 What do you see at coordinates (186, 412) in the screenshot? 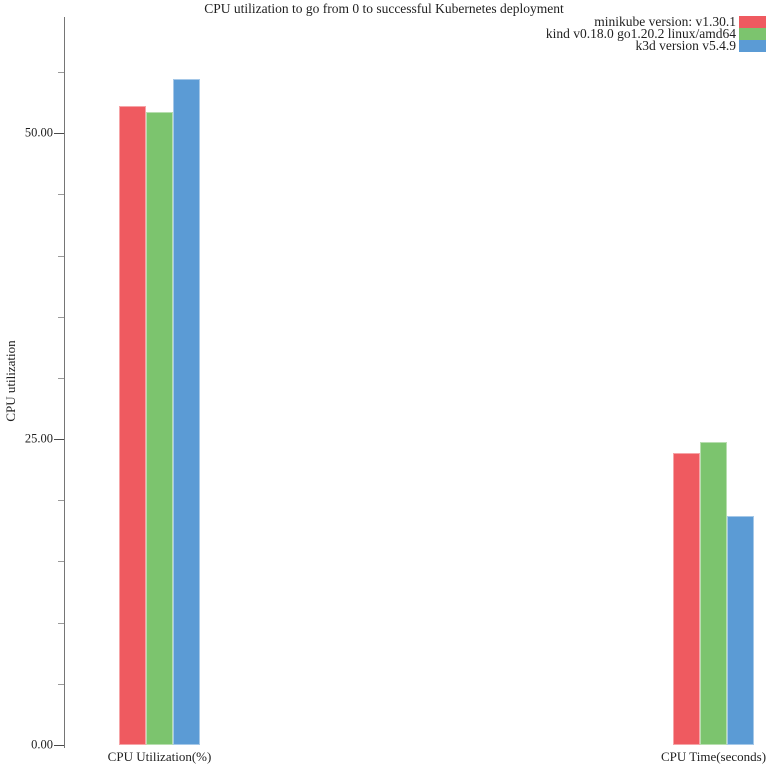
I see `bar-cpu-utilization-k3d` at bounding box center [186, 412].